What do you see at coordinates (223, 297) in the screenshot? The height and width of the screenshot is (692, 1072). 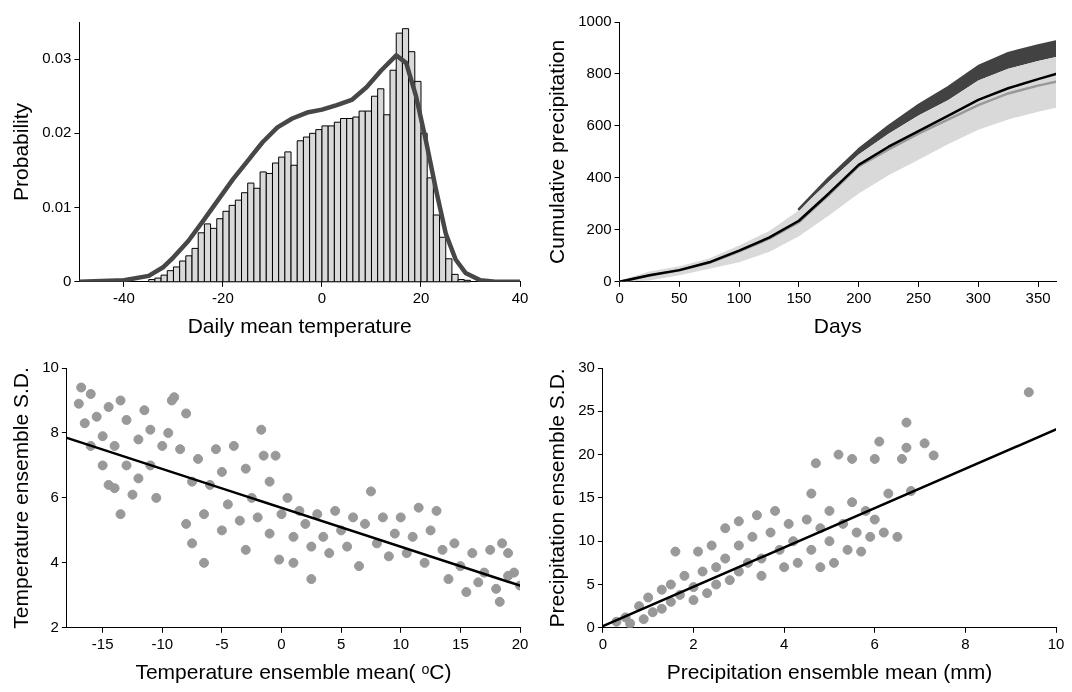 I see `x-tick-label: -20` at bounding box center [223, 297].